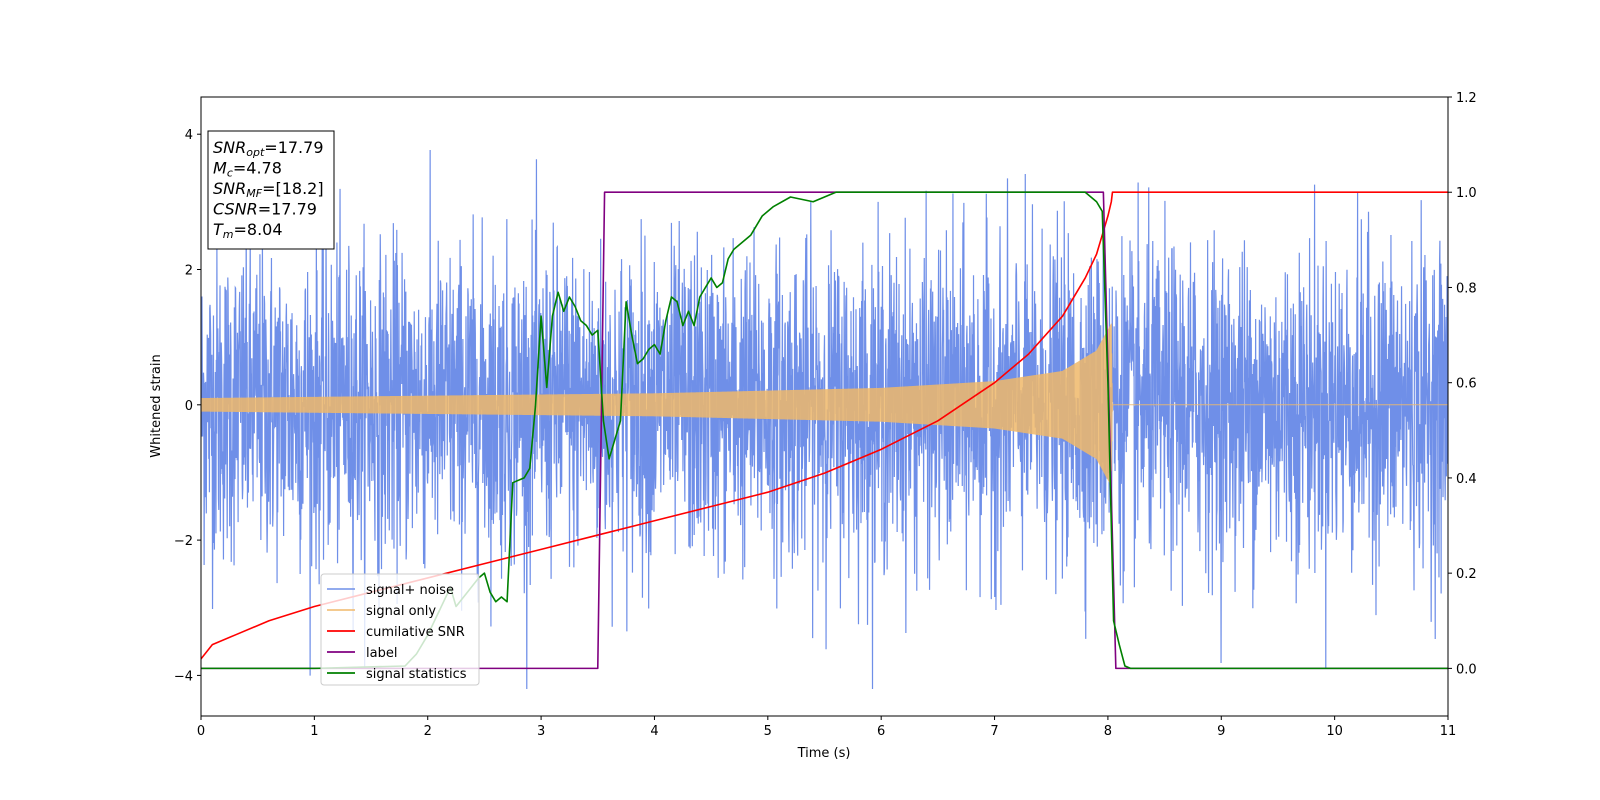 The image size is (1600, 800). Describe the element at coordinates (1466, 384) in the screenshot. I see `y-right-tick-label: 0.6` at that location.